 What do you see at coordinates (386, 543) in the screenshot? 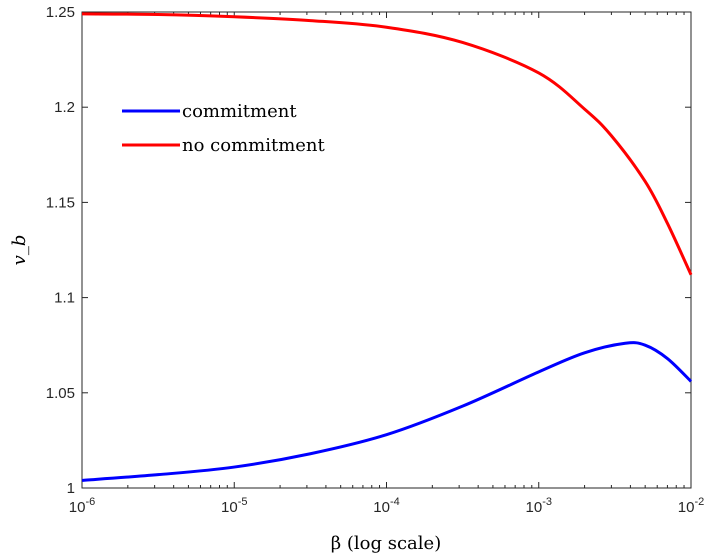
I see `x-axis-label: β (log scale)` at bounding box center [386, 543].